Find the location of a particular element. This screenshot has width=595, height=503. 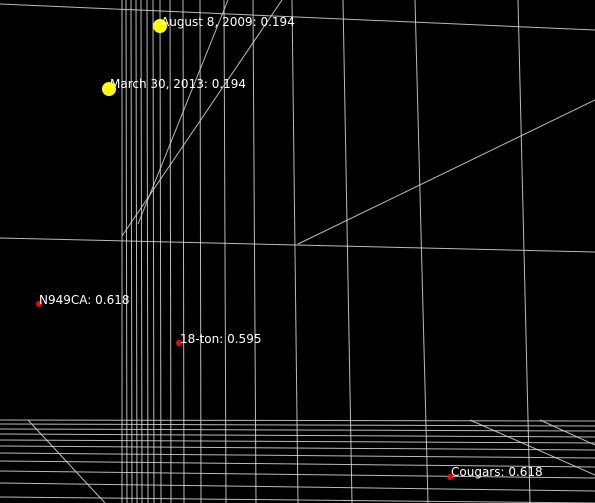

point-label-cougars: Cougars: 0.618 is located at coordinates (497, 472).